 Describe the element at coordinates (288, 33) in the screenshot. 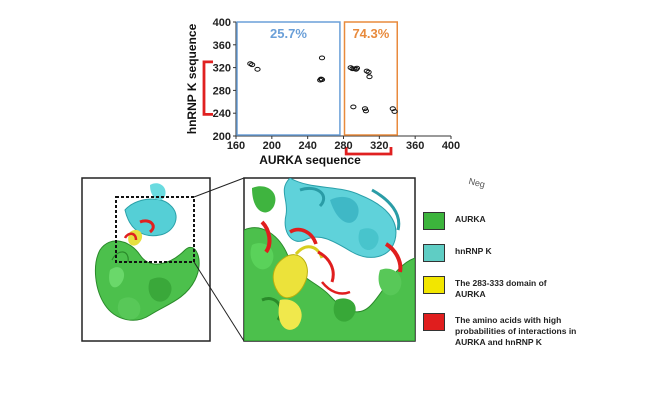

I see `region-percent-0: 25.7%` at that location.